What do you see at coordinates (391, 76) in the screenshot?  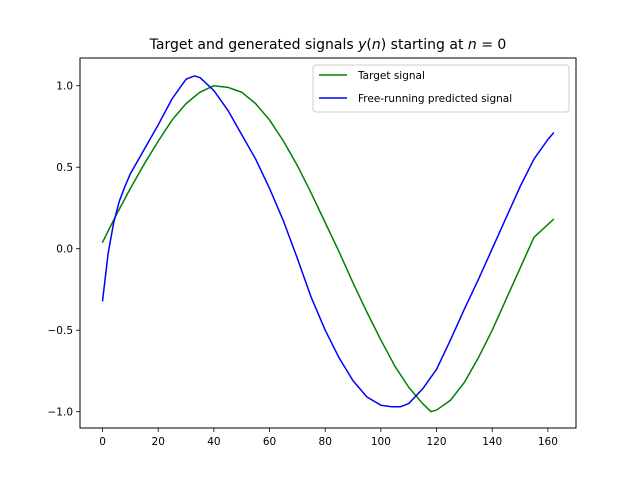 I see `legend-label-target-signal: Target signal` at bounding box center [391, 76].